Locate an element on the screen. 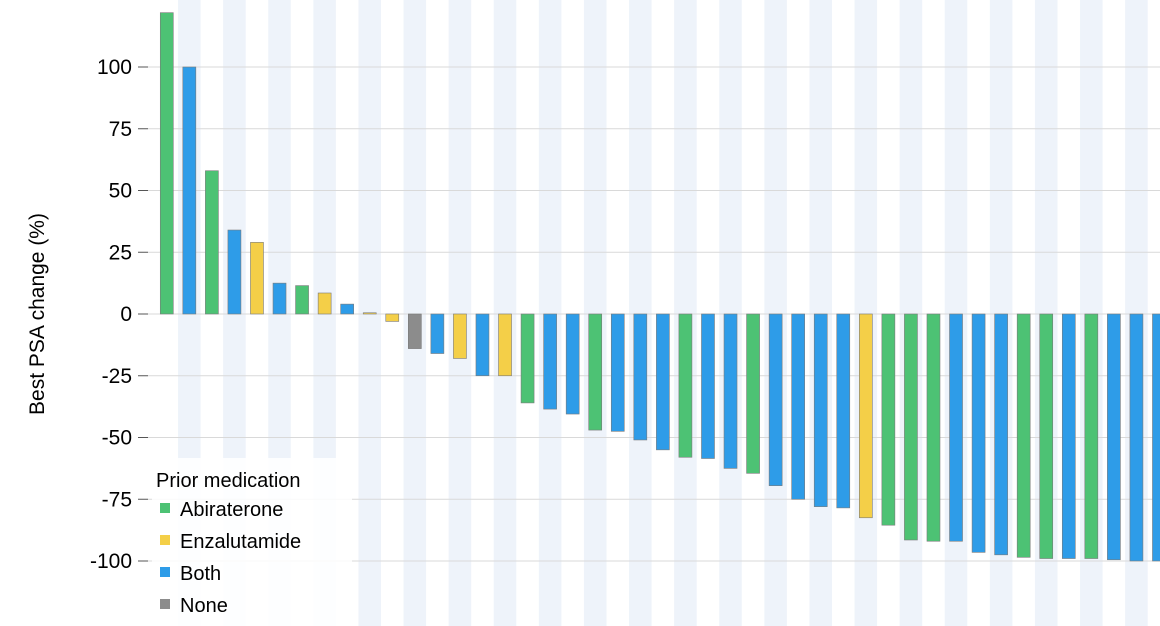 The height and width of the screenshot is (626, 1160). y-tick-label: 100 is located at coordinates (114, 67).